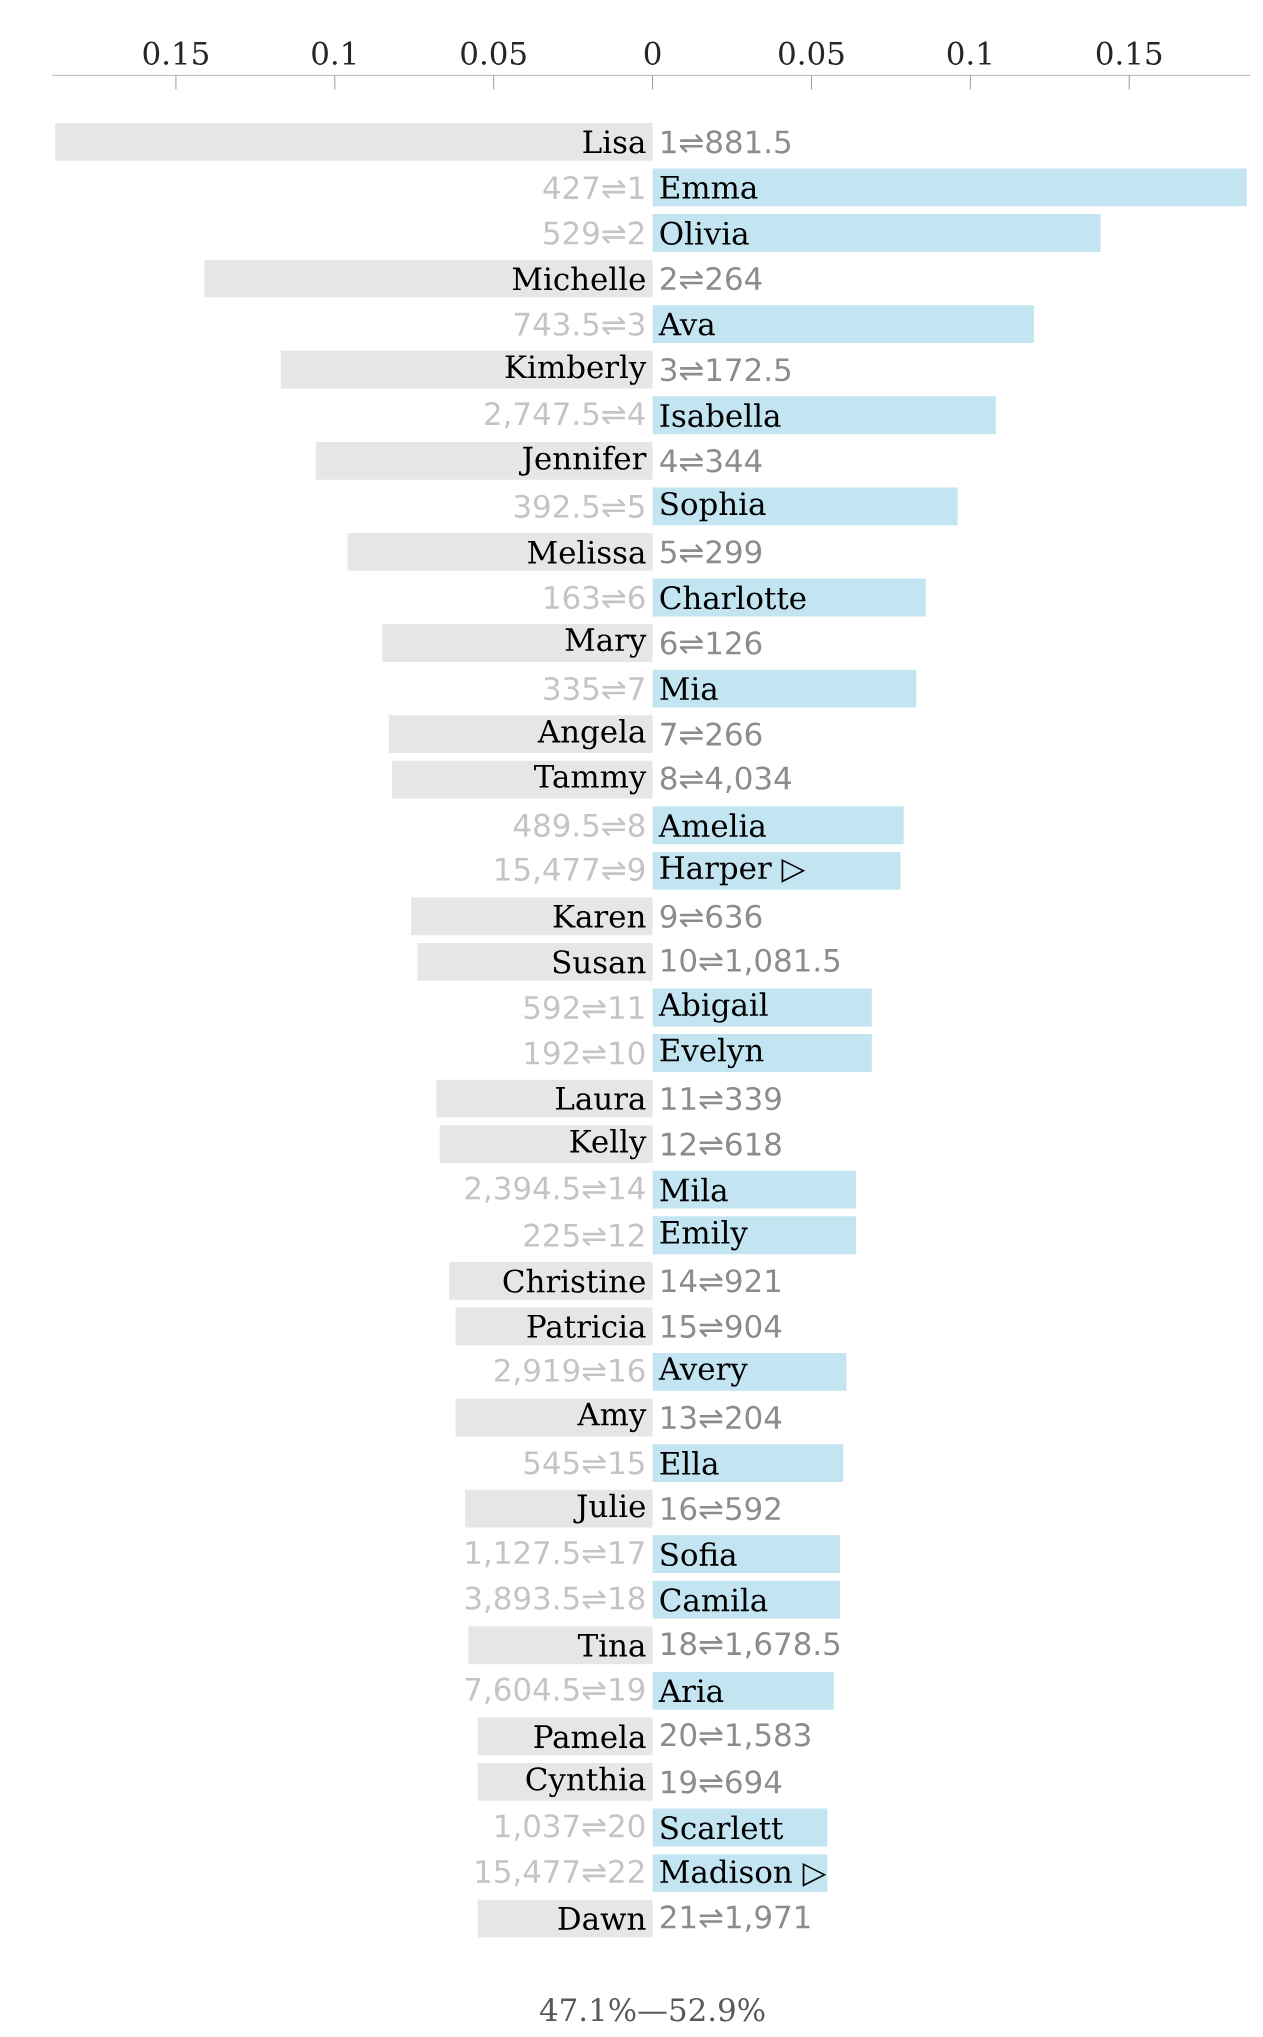 The height and width of the screenshot is (2037, 1263). What do you see at coordinates (689, 1463) in the screenshot?
I see `y-tick-label: Ella` at bounding box center [689, 1463].